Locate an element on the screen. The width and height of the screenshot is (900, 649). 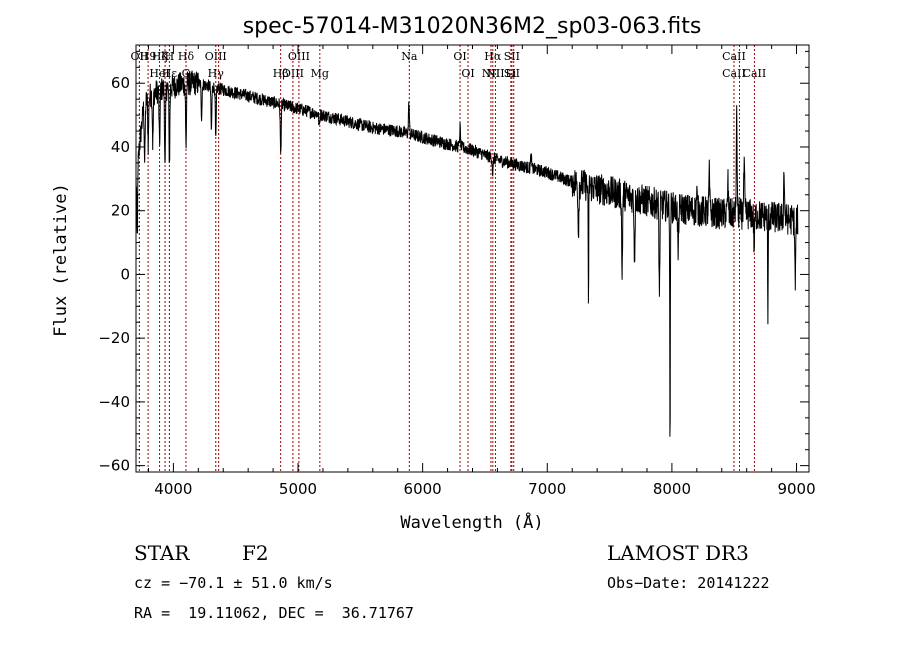
x-tick-label: 7000 is located at coordinates (547, 489).